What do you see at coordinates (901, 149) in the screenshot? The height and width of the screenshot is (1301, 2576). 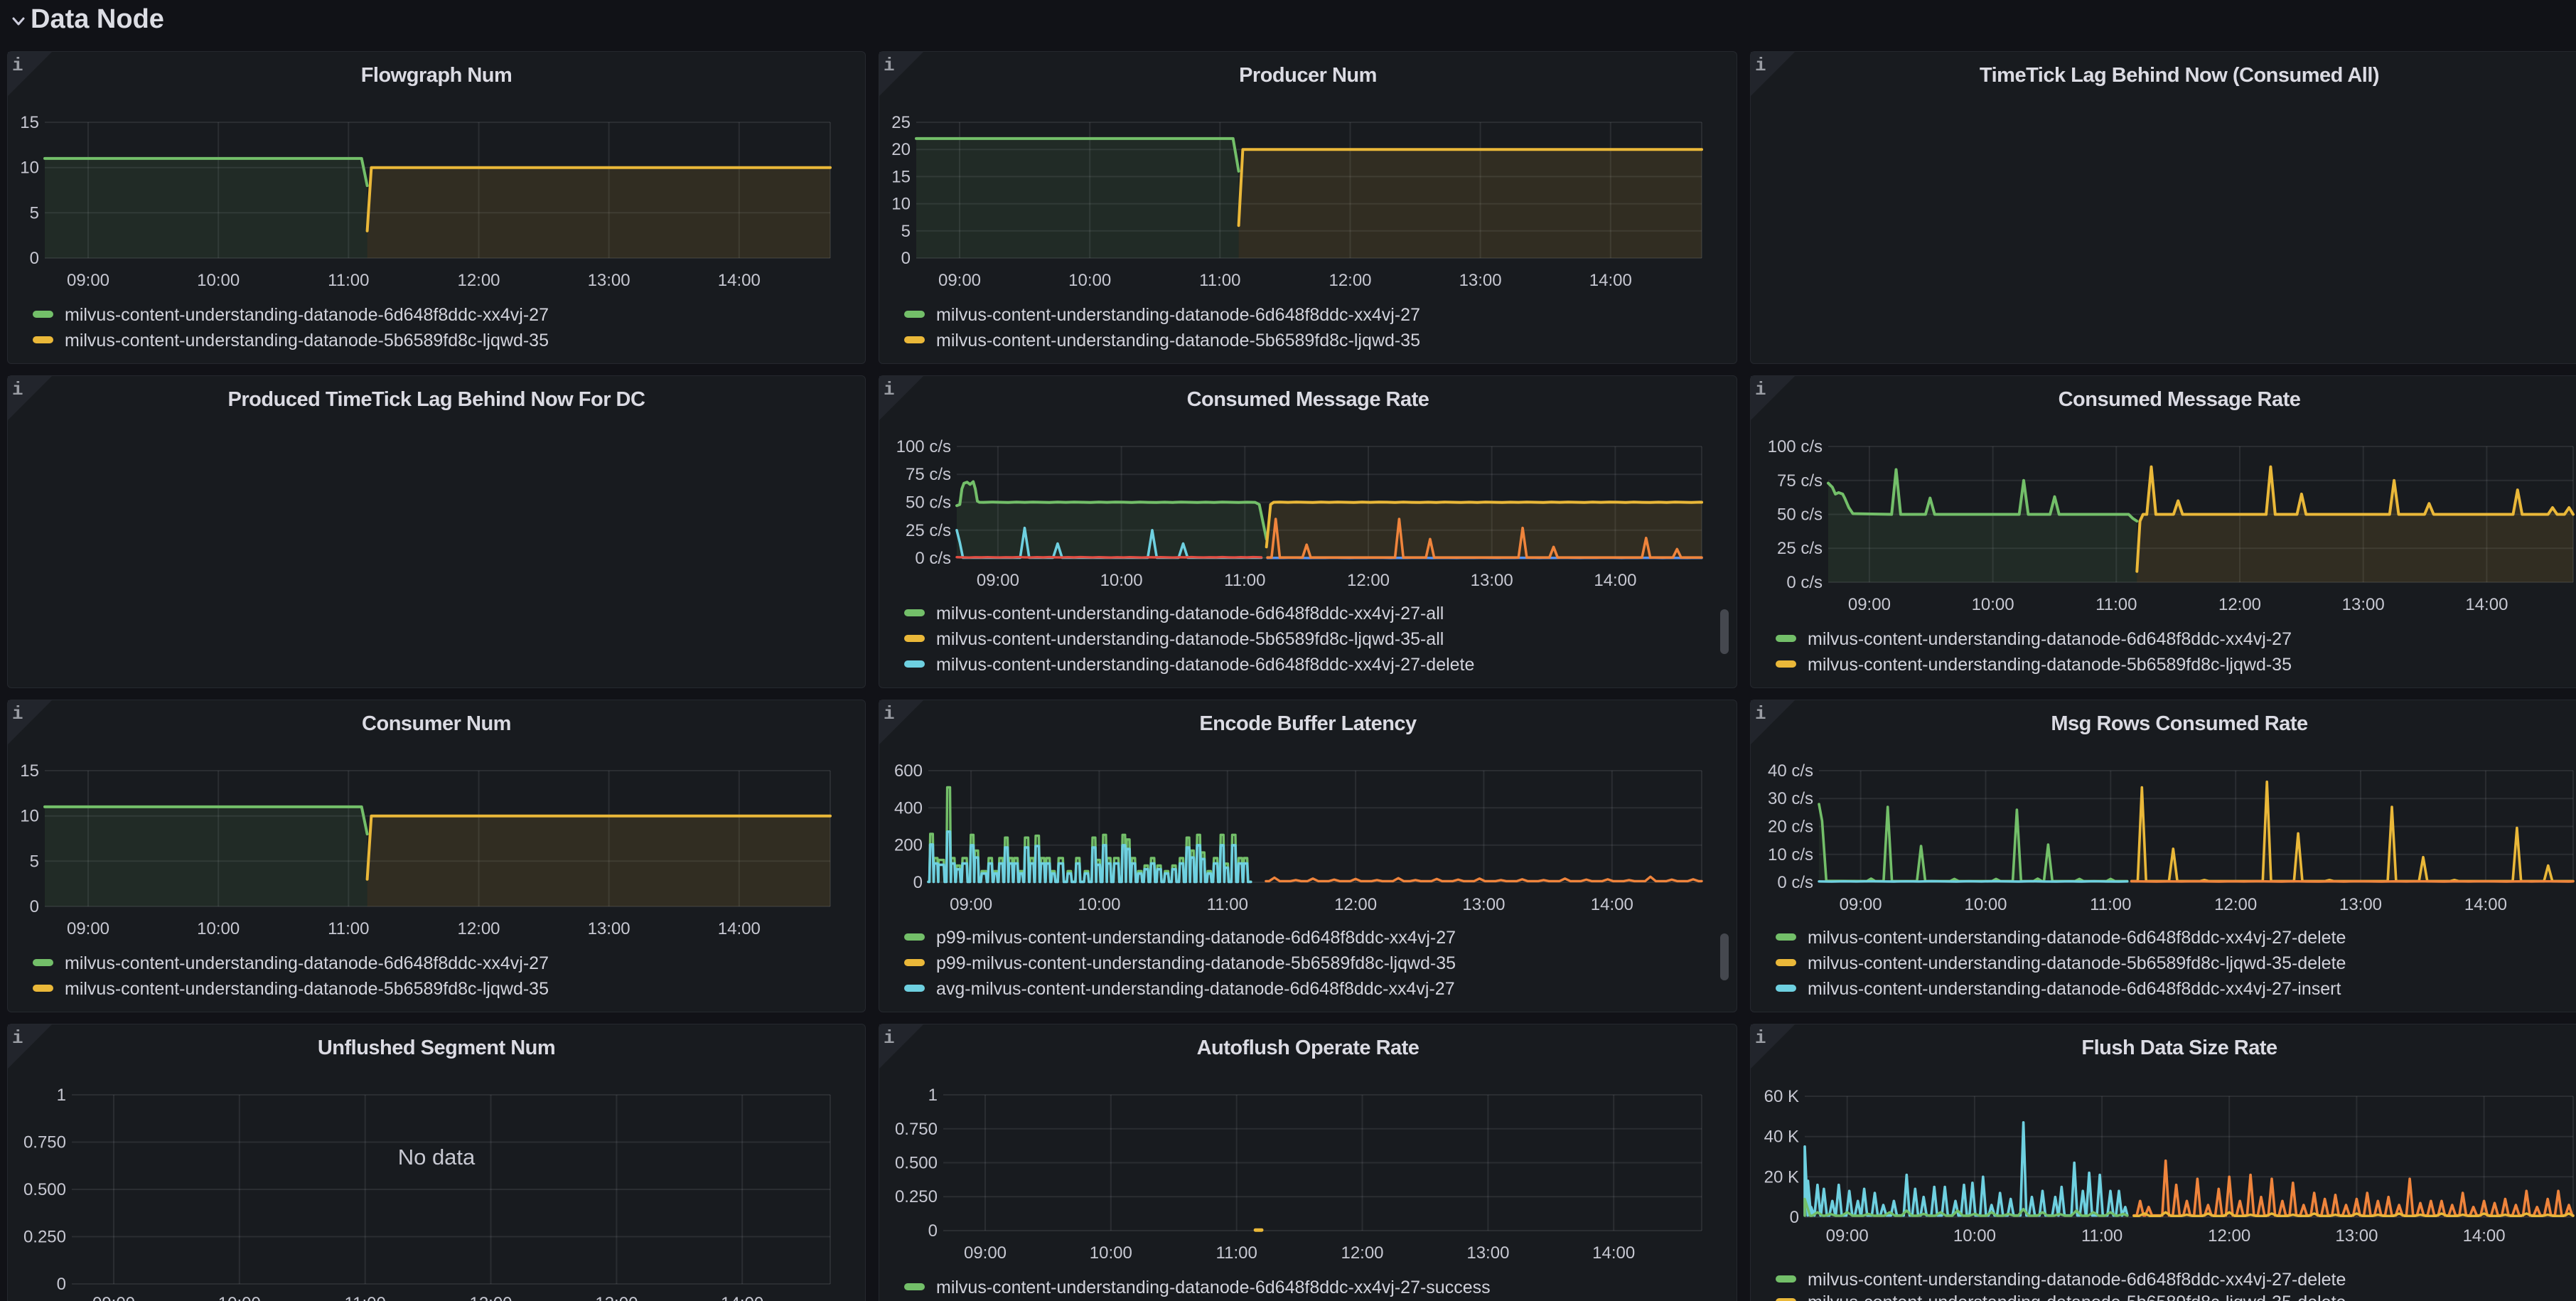 I see `svg-text: 20` at bounding box center [901, 149].